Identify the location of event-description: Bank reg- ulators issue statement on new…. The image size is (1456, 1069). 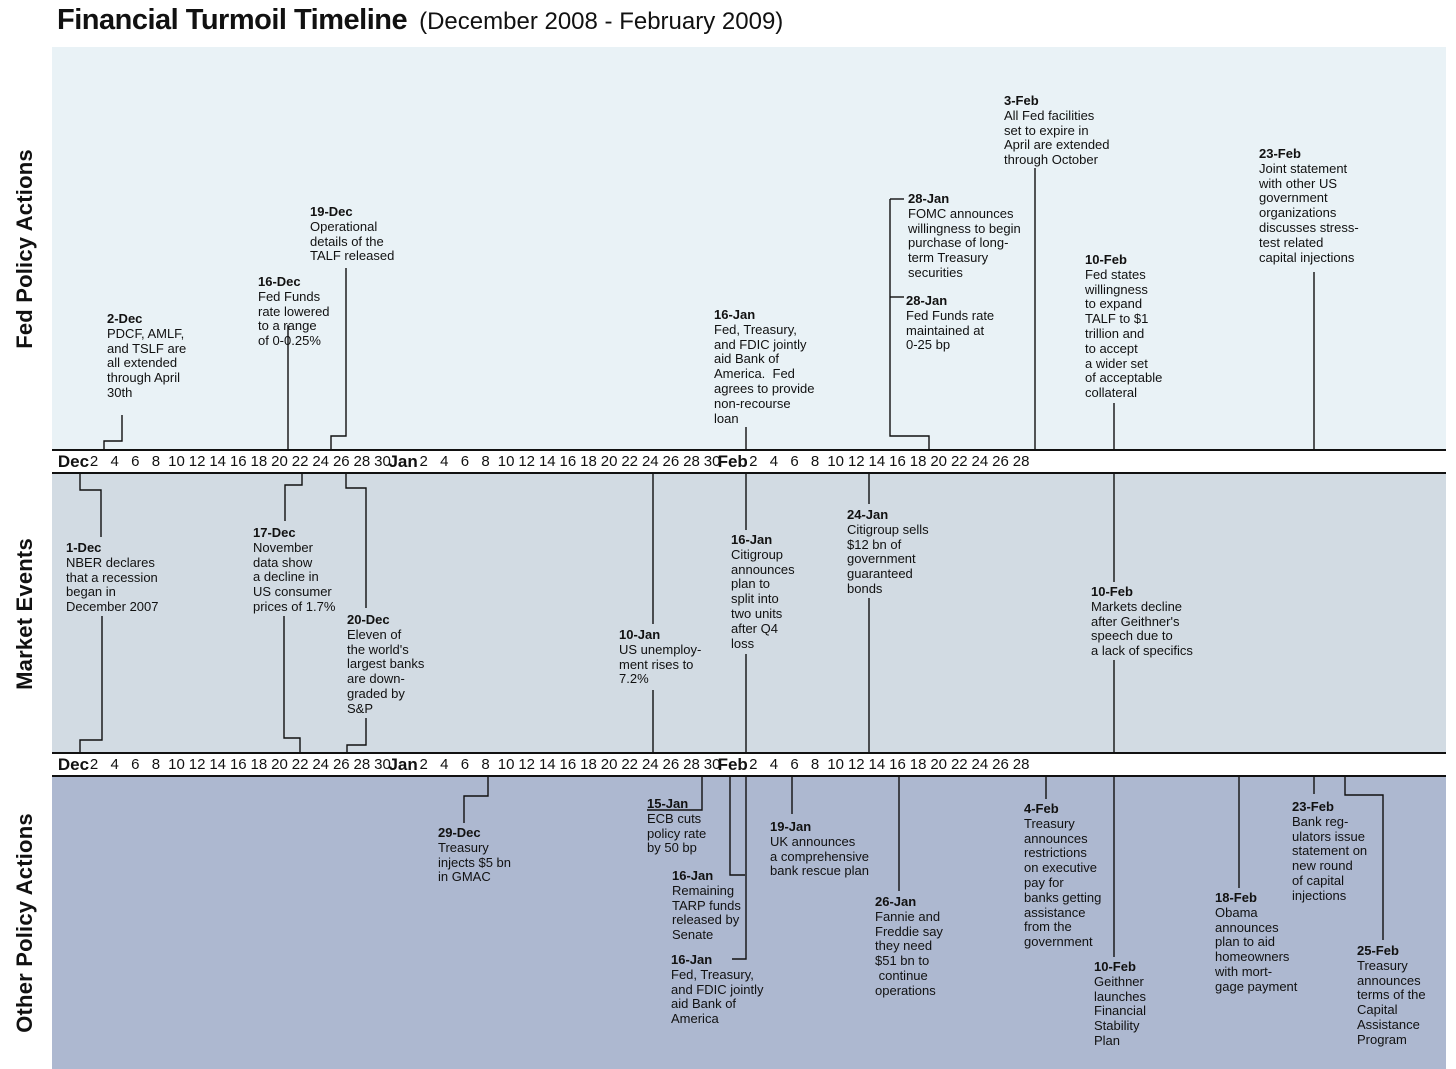
(1330, 858).